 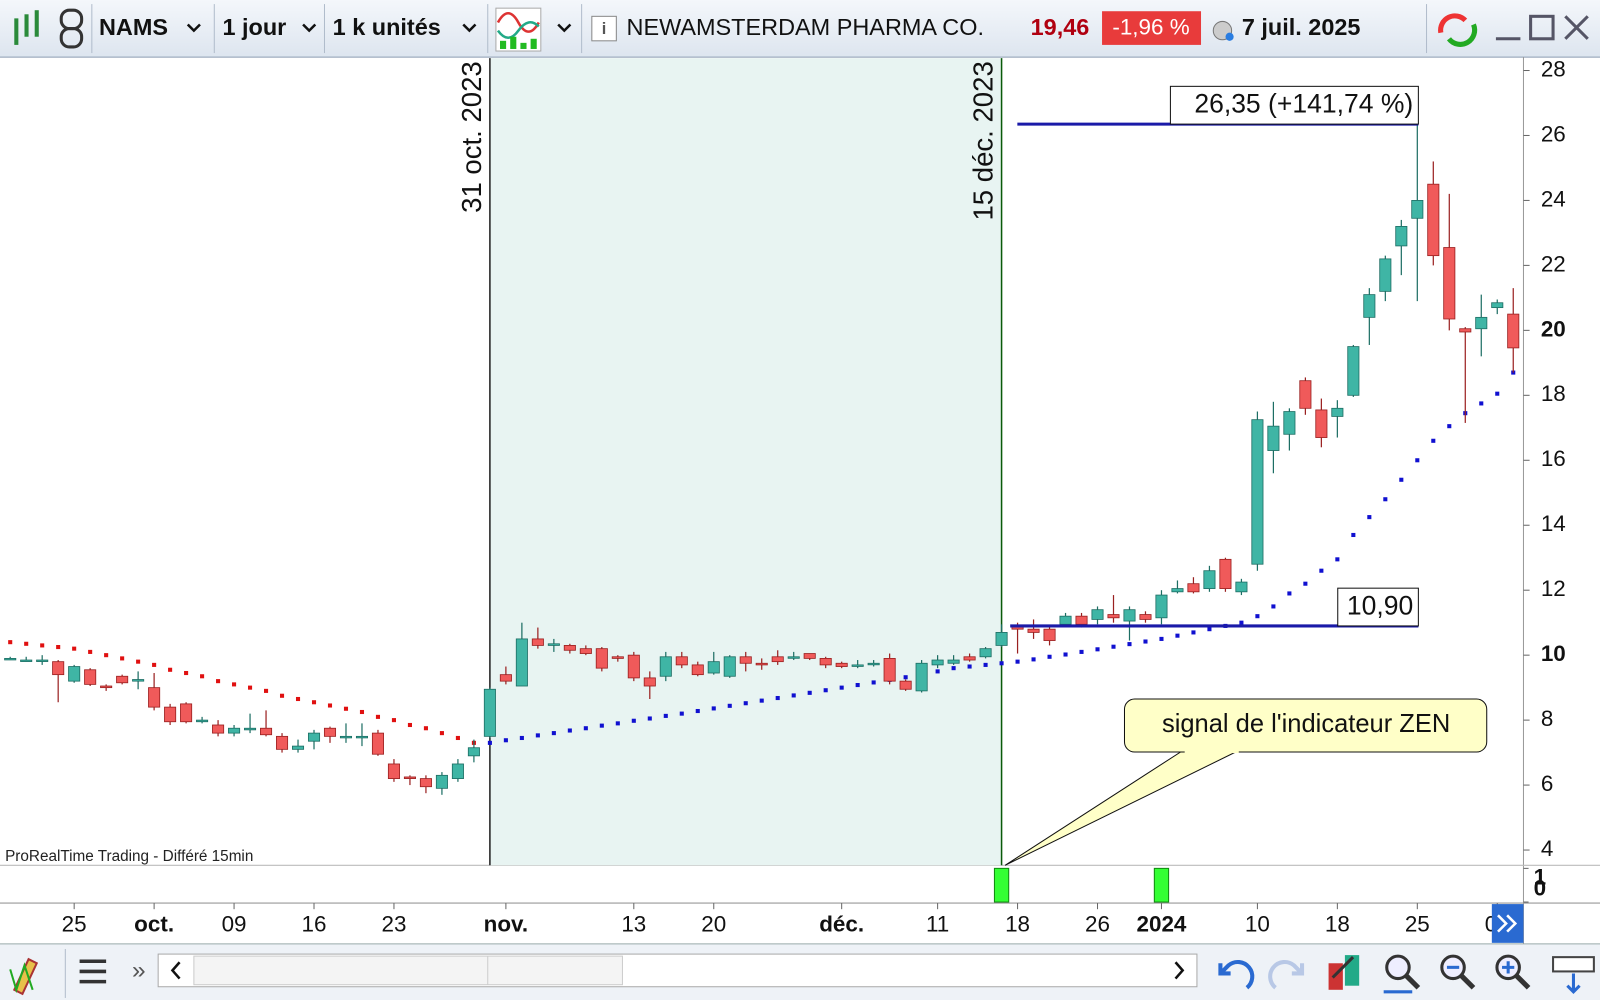 I want to click on units-selector: 1 k unités, so click(x=405, y=27).